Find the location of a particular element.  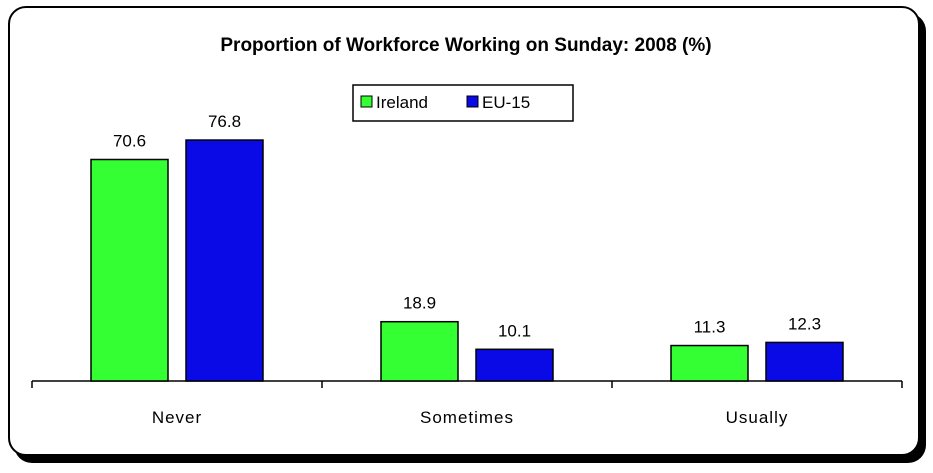

value-label: 70.6 is located at coordinates (129, 140).